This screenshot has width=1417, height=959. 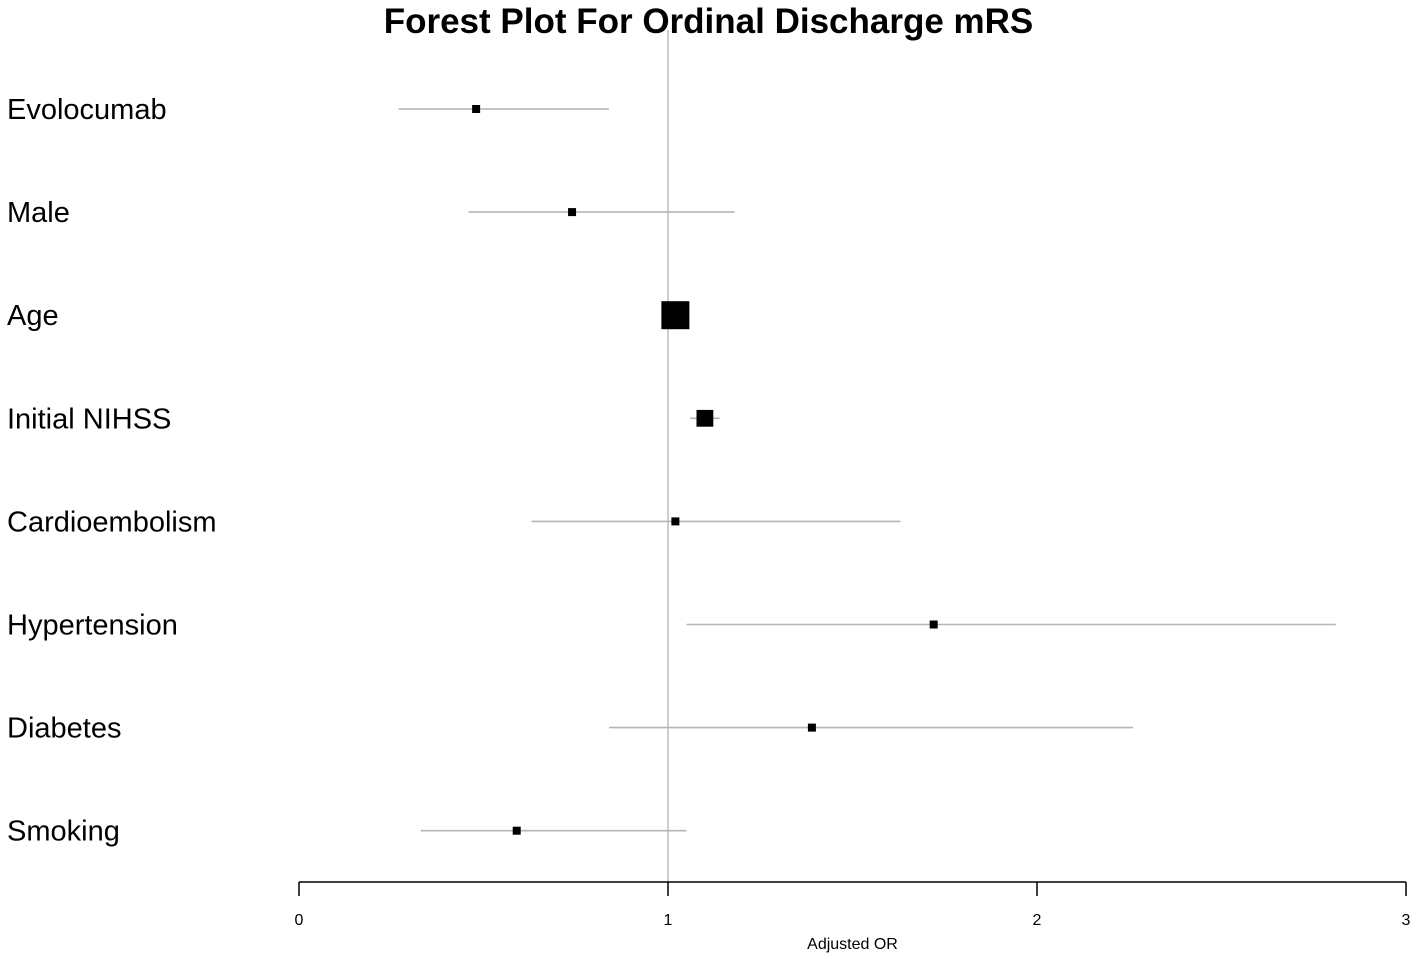 What do you see at coordinates (299, 920) in the screenshot?
I see `x-tick-label: 0` at bounding box center [299, 920].